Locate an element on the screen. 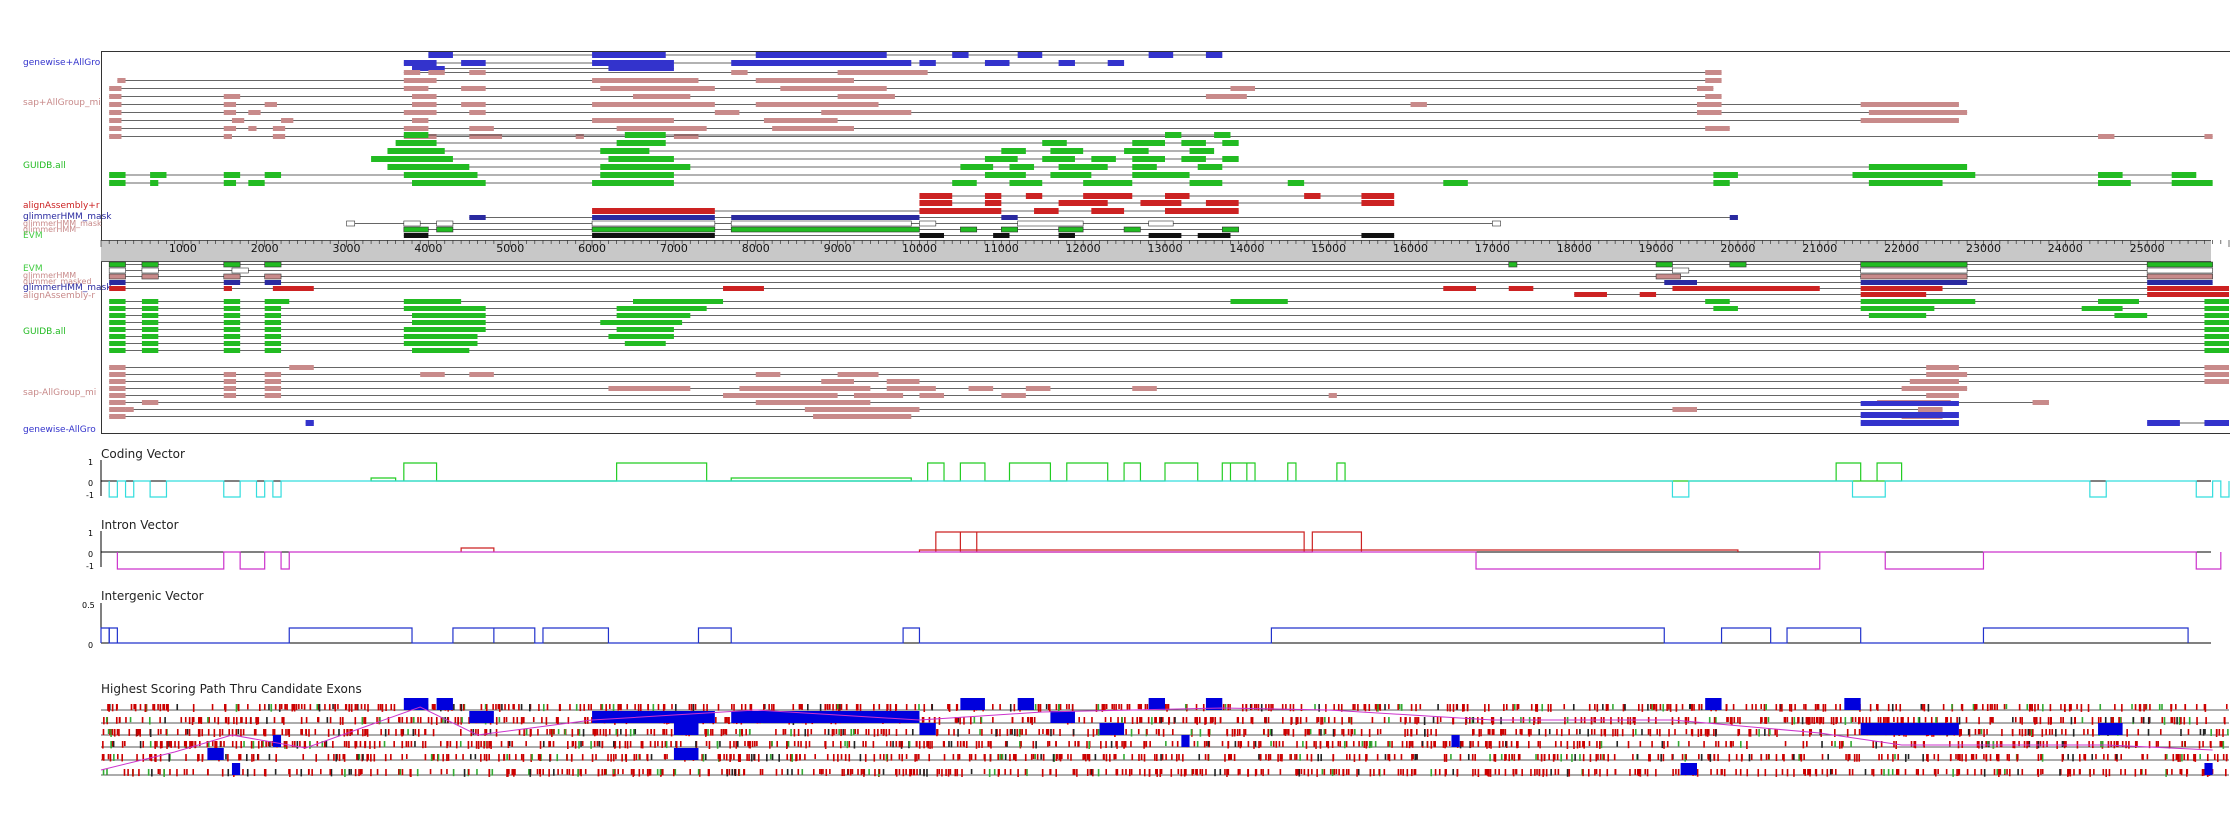 This screenshot has width=2230, height=814. glimmer-masked-rev-gene-exon is located at coordinates (117, 276).